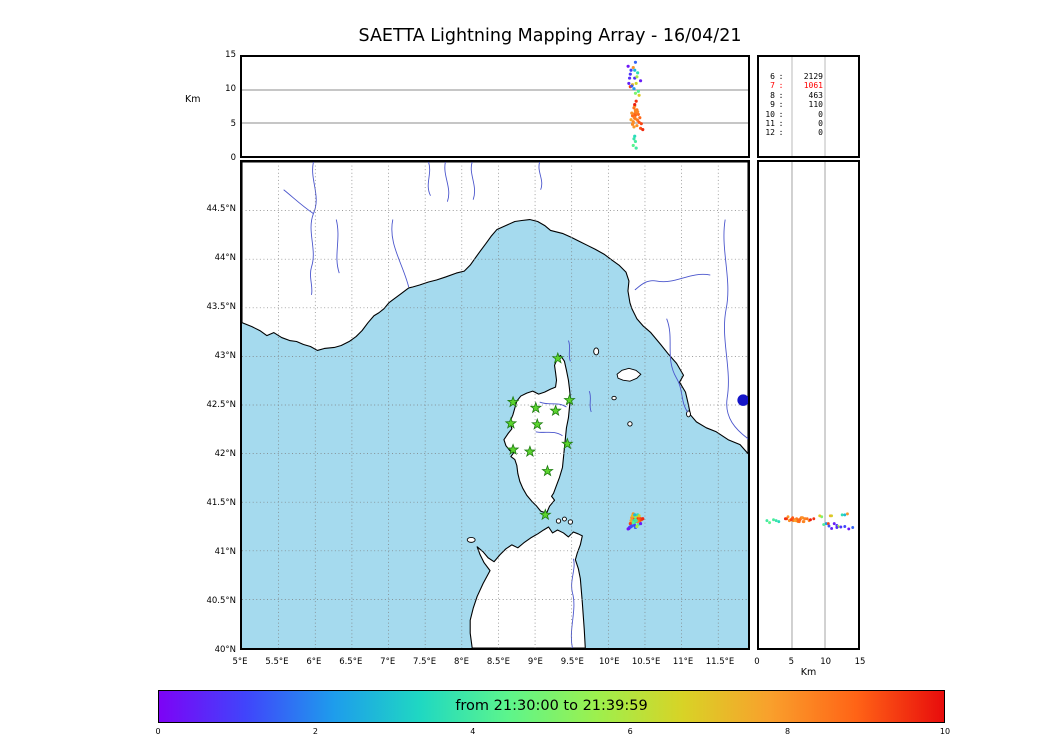  I want to click on counts-row: 8: 463, so click(793, 95).